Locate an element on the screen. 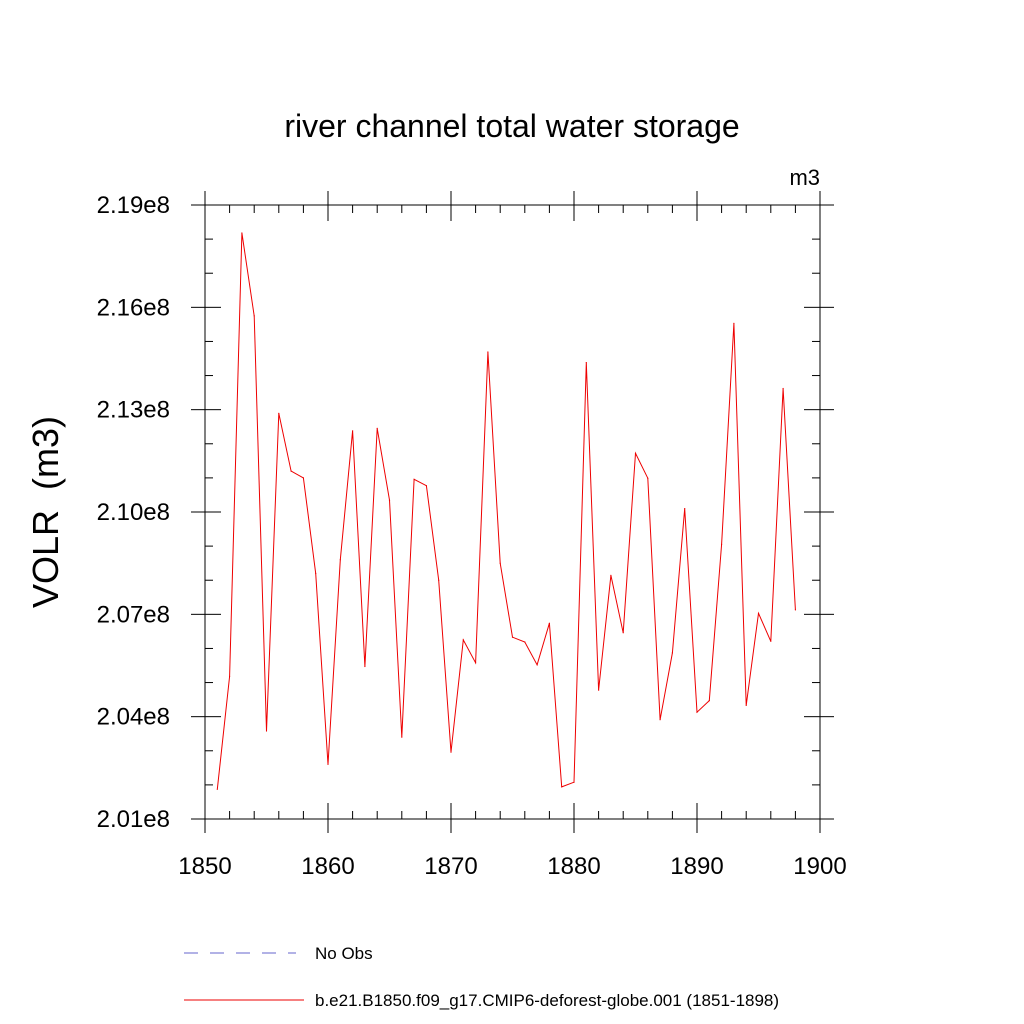 The width and height of the screenshot is (1024, 1024). x-tick-label: 1850 is located at coordinates (204, 866).